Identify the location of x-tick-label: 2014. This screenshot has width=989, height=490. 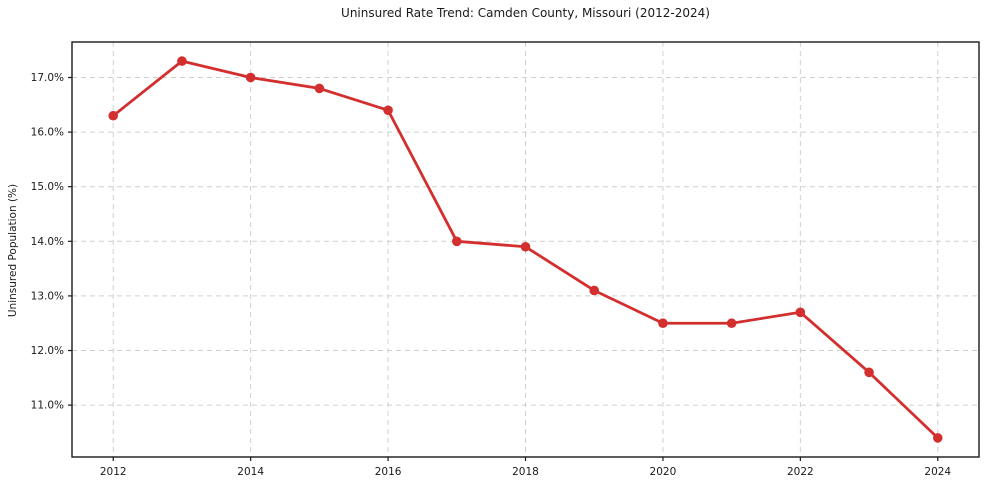
(250, 472).